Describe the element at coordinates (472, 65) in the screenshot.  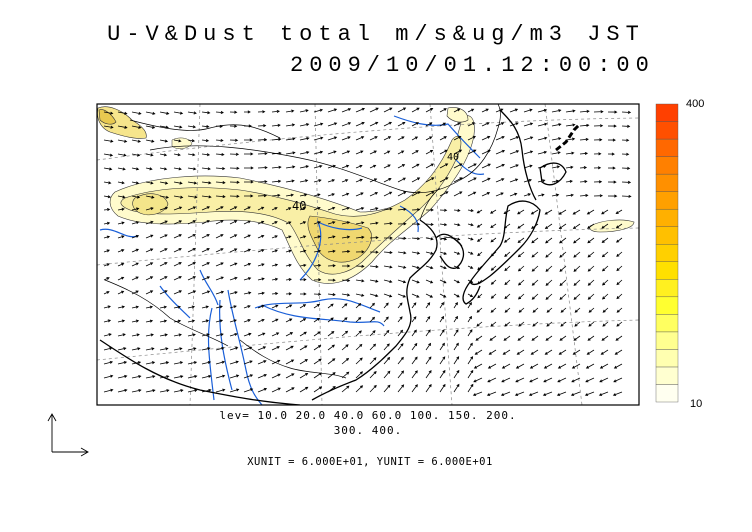
I see `plot-timestamp: 2009/10/01.12:00:00` at that location.